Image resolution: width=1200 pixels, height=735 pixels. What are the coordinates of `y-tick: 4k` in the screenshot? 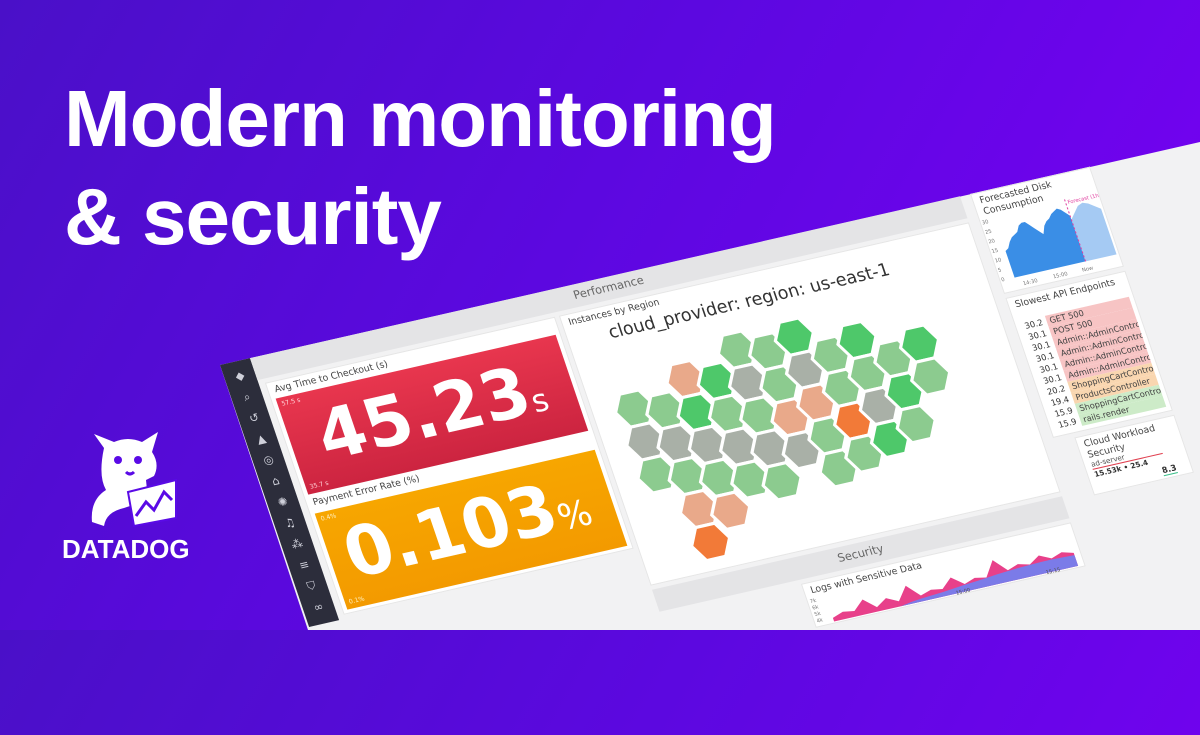 It's located at (820, 620).